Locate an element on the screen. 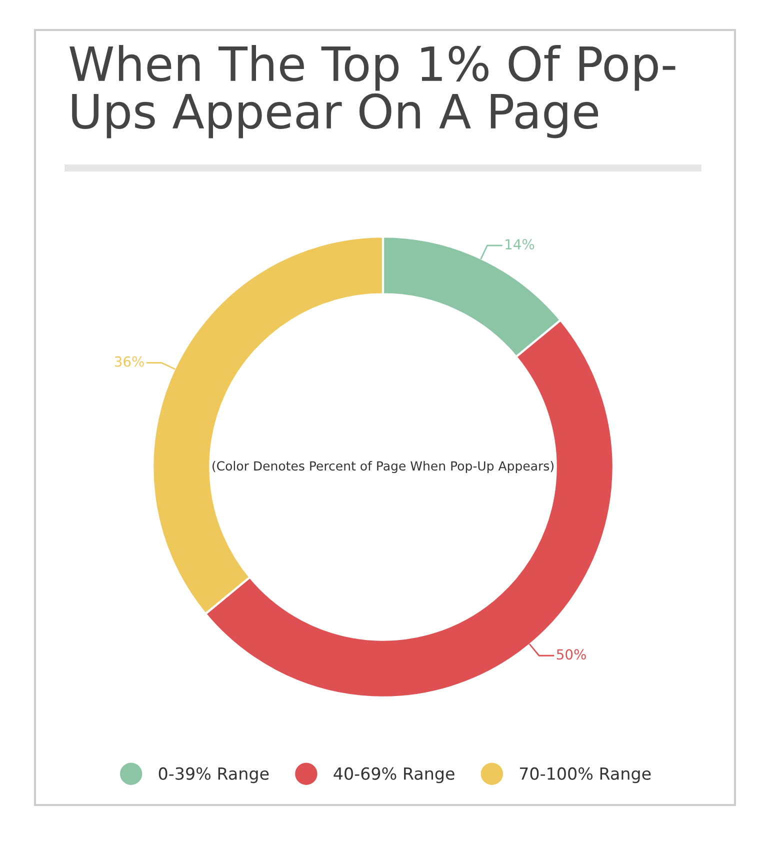 The image size is (770, 844). legend-label: 0-39% Range is located at coordinates (213, 775).